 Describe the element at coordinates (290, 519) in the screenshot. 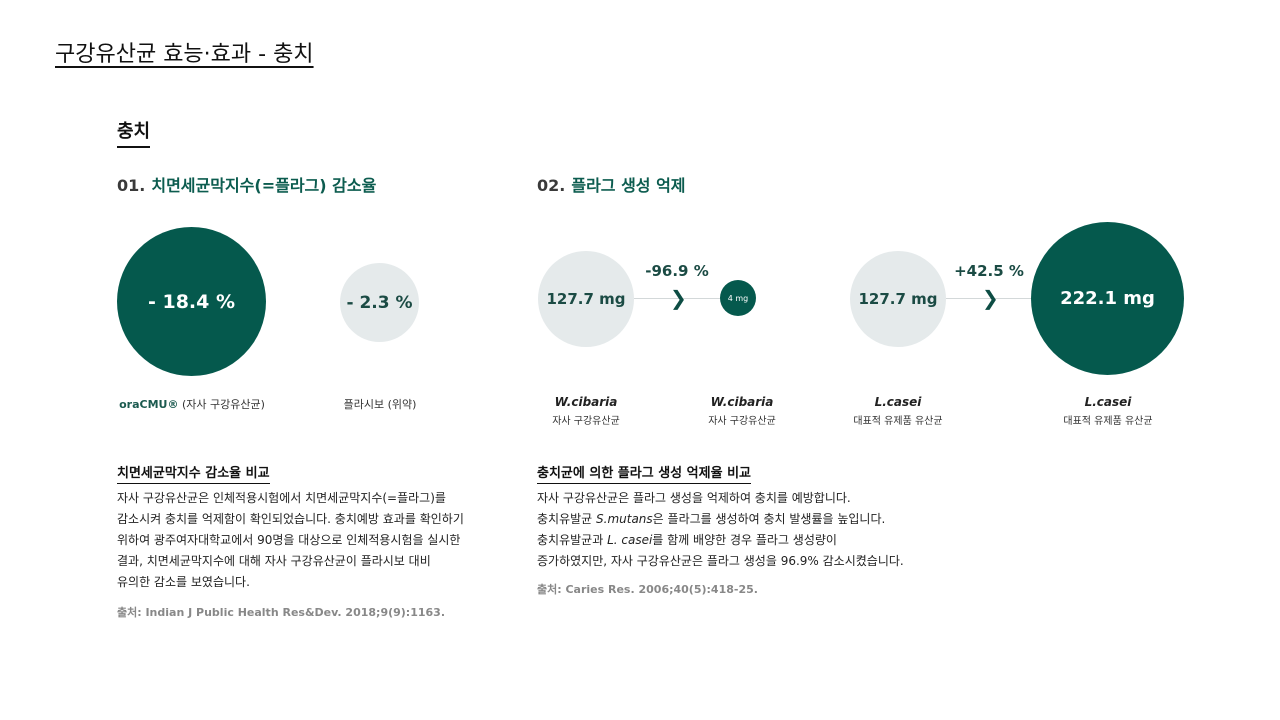

I see `panel1-body-line: 감소시켜 충치를 억제함이 확인되었습니다. 충치예방 효과를 확인하기` at that location.